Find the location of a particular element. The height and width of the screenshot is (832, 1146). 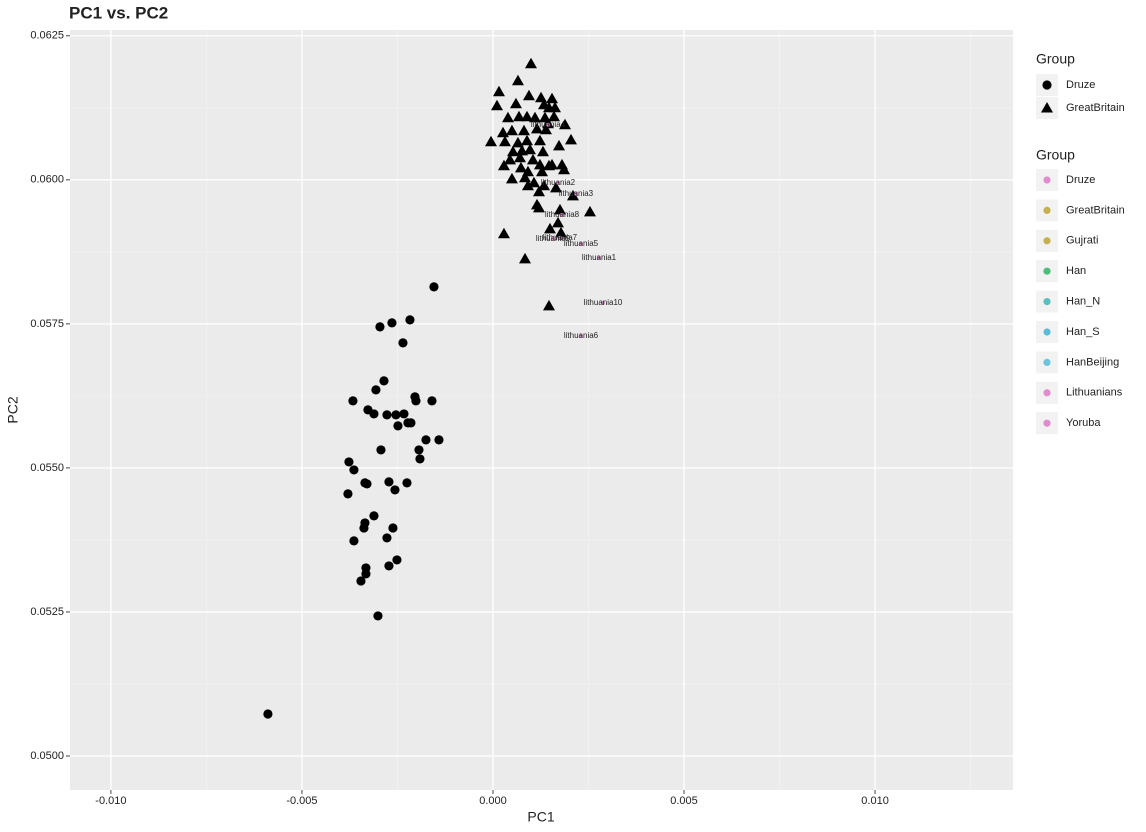

point-label: lithuania4 is located at coordinates (548, 124).